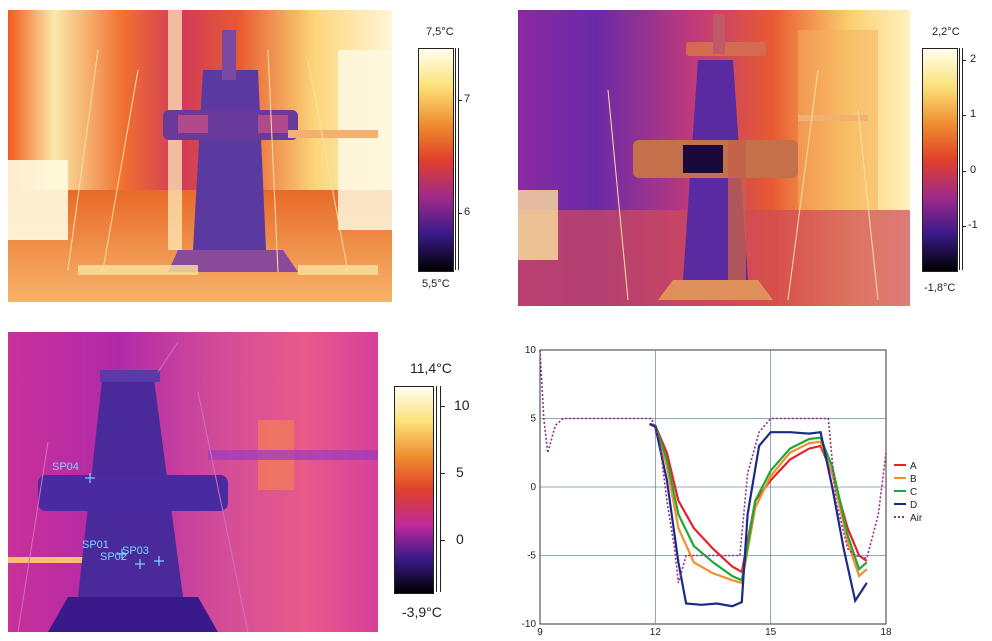 Image resolution: width=992 pixels, height=641 pixels. What do you see at coordinates (460, 472) in the screenshot?
I see `scale-tick-label: 5` at bounding box center [460, 472].